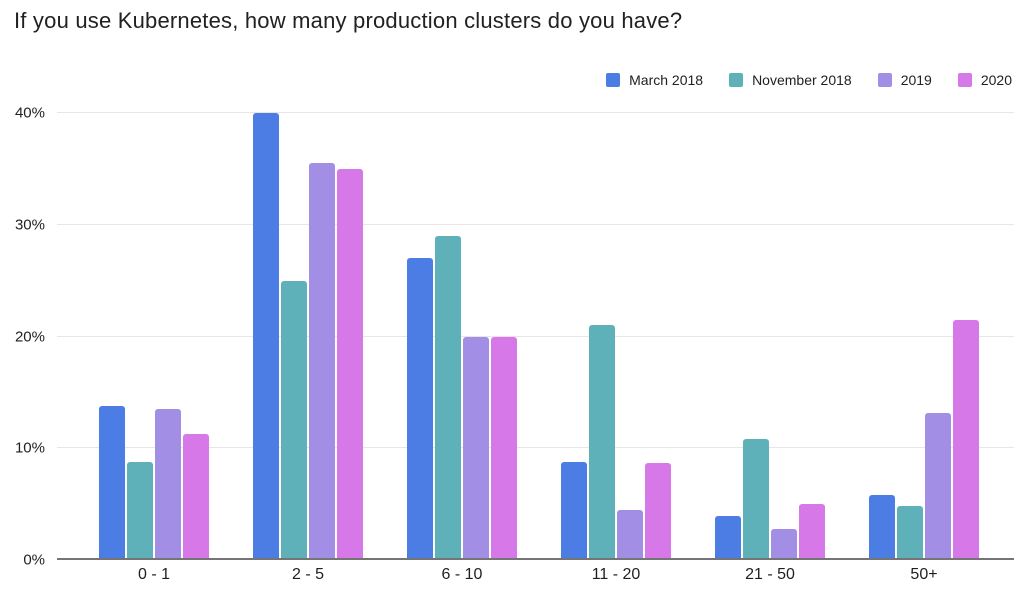 This screenshot has height=605, width=1024. Describe the element at coordinates (462, 574) in the screenshot. I see `x-tick-label-6-10: 6 - 10` at that location.